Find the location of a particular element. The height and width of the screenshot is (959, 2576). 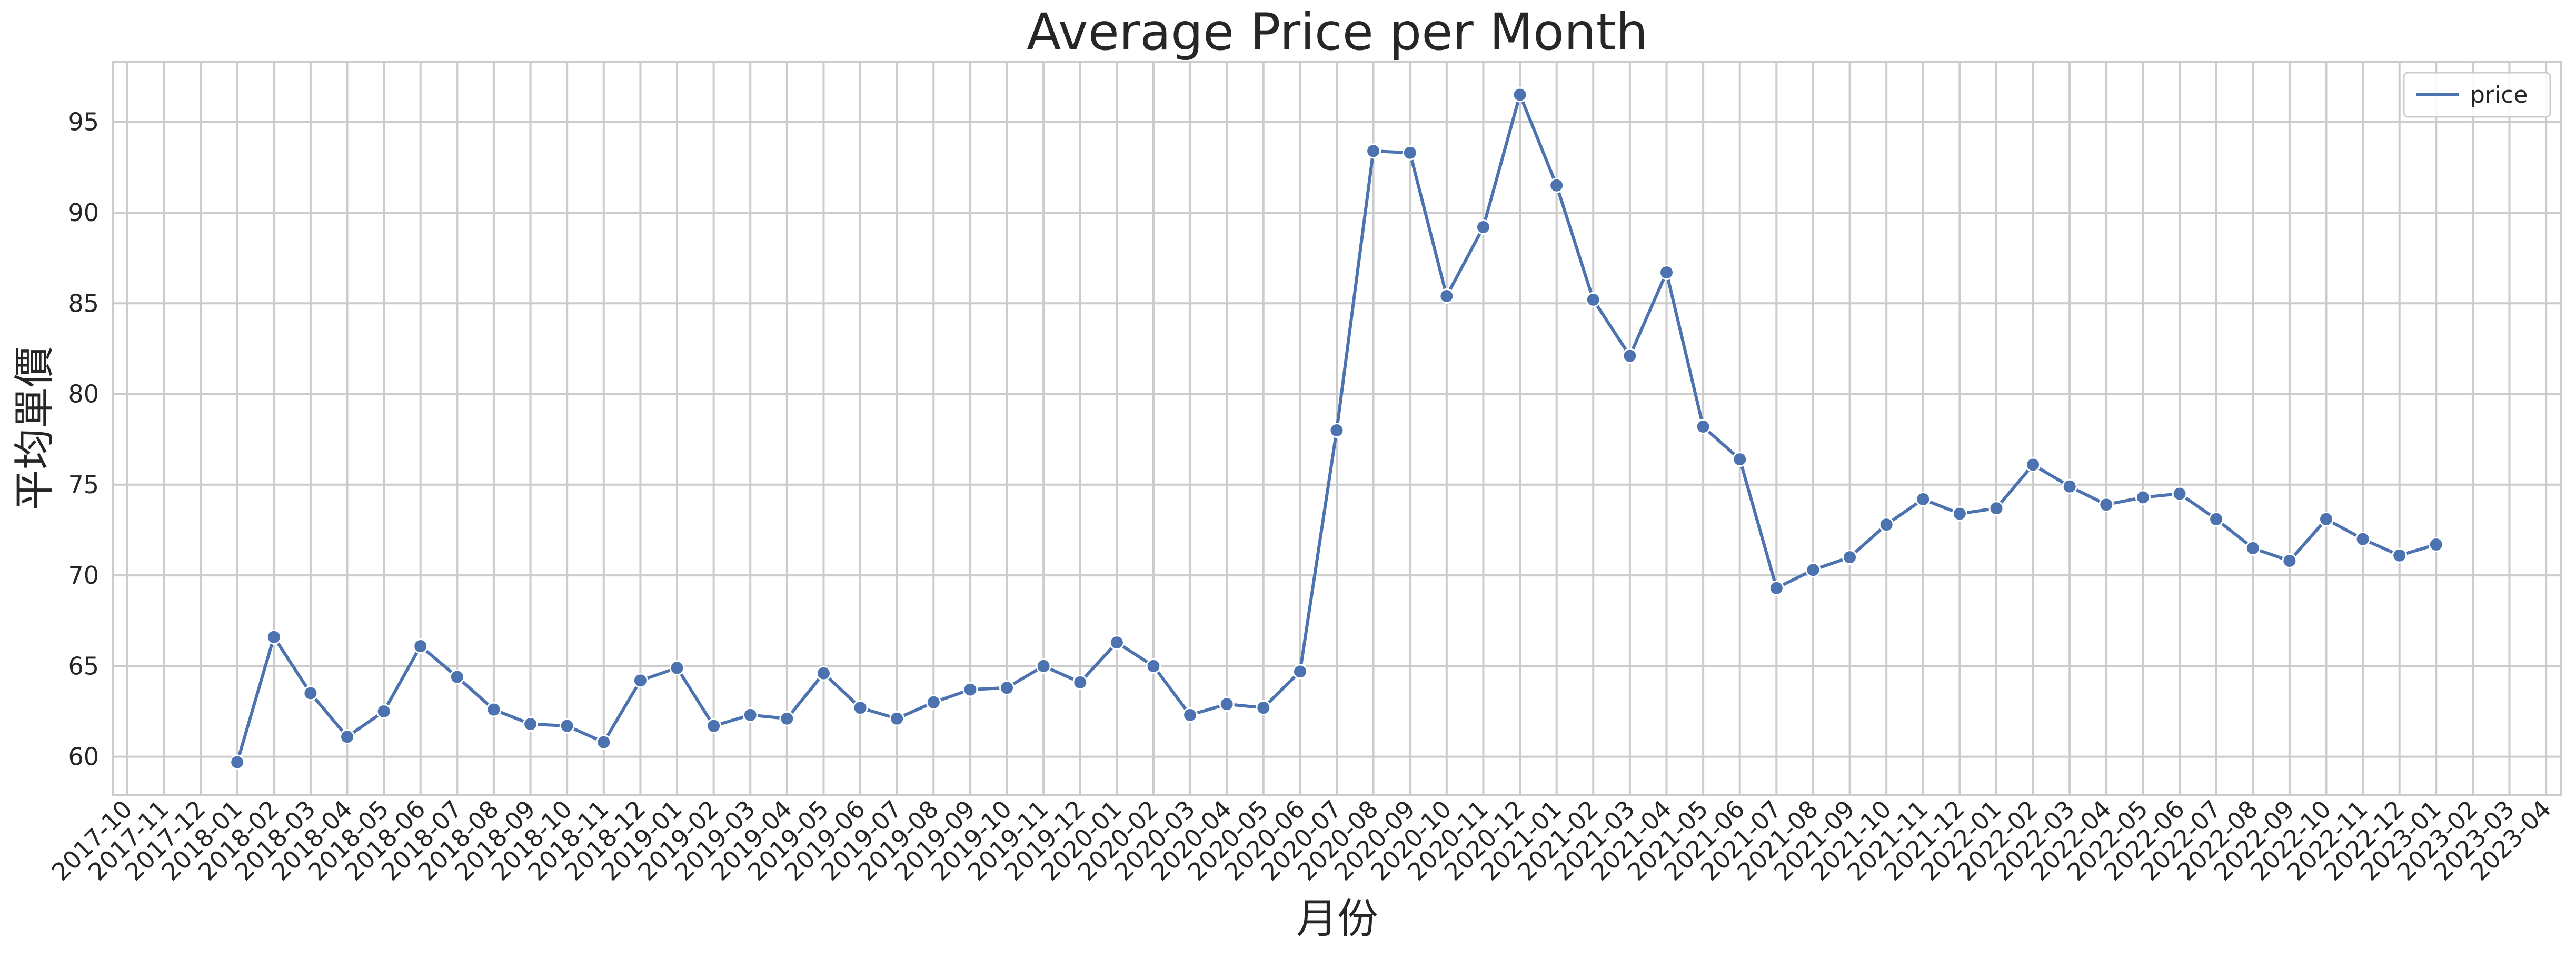

legend-box is located at coordinates (2477, 95).